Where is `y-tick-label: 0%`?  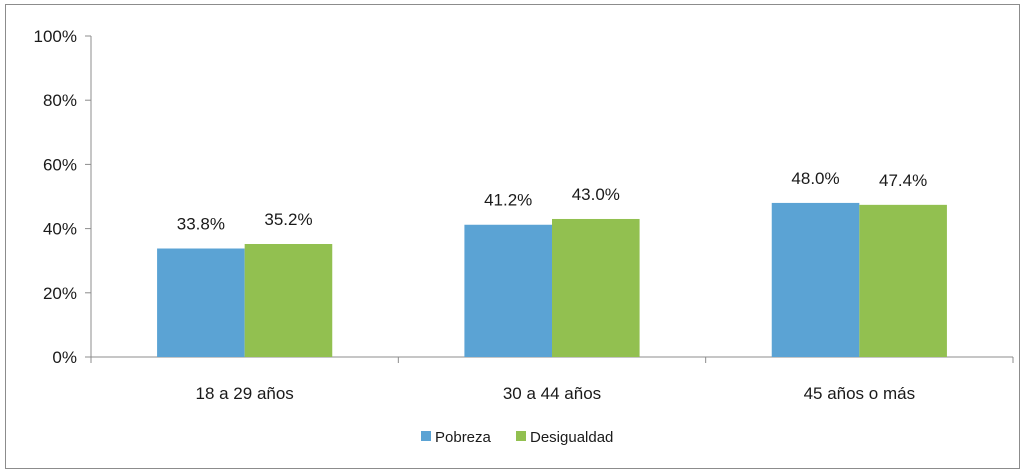 y-tick-label: 0% is located at coordinates (64, 357).